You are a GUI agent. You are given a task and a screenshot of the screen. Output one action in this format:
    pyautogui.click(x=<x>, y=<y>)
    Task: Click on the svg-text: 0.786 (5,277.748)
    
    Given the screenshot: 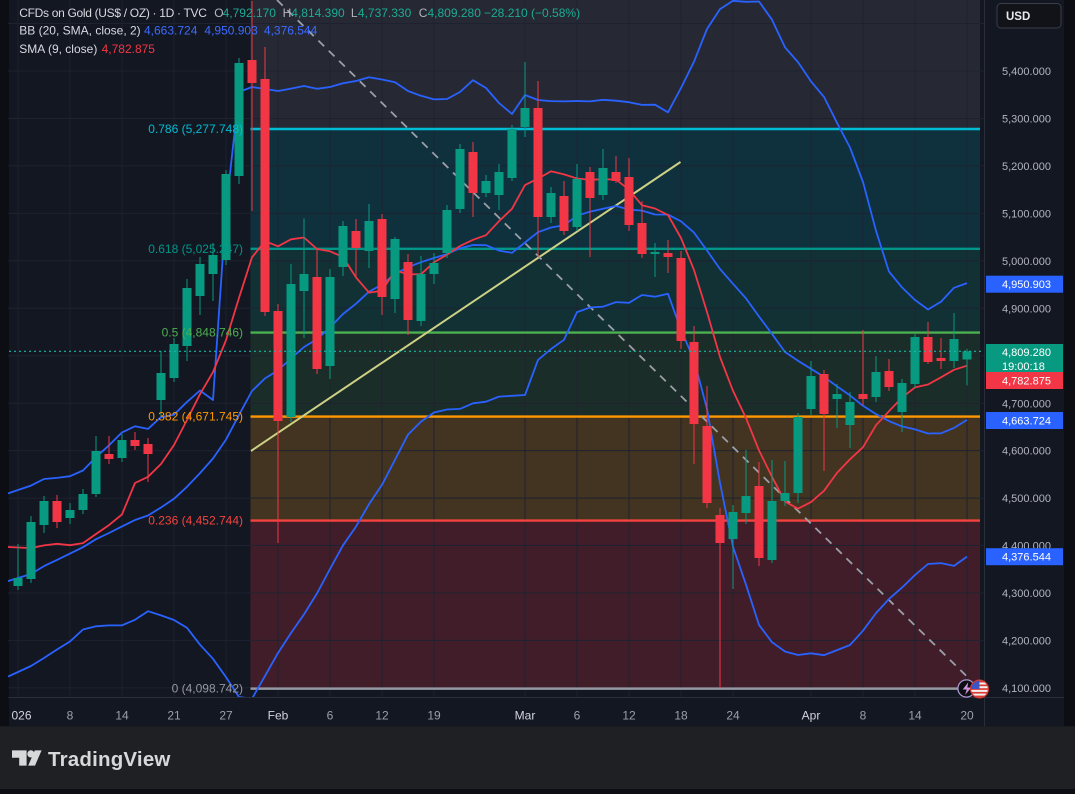 What is the action you would take?
    pyautogui.click(x=195, y=129)
    